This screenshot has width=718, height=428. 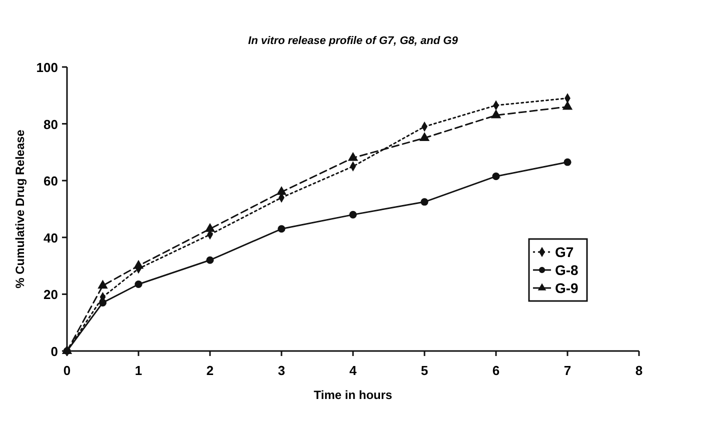 What do you see at coordinates (282, 370) in the screenshot?
I see `x-tick-label: 3` at bounding box center [282, 370].